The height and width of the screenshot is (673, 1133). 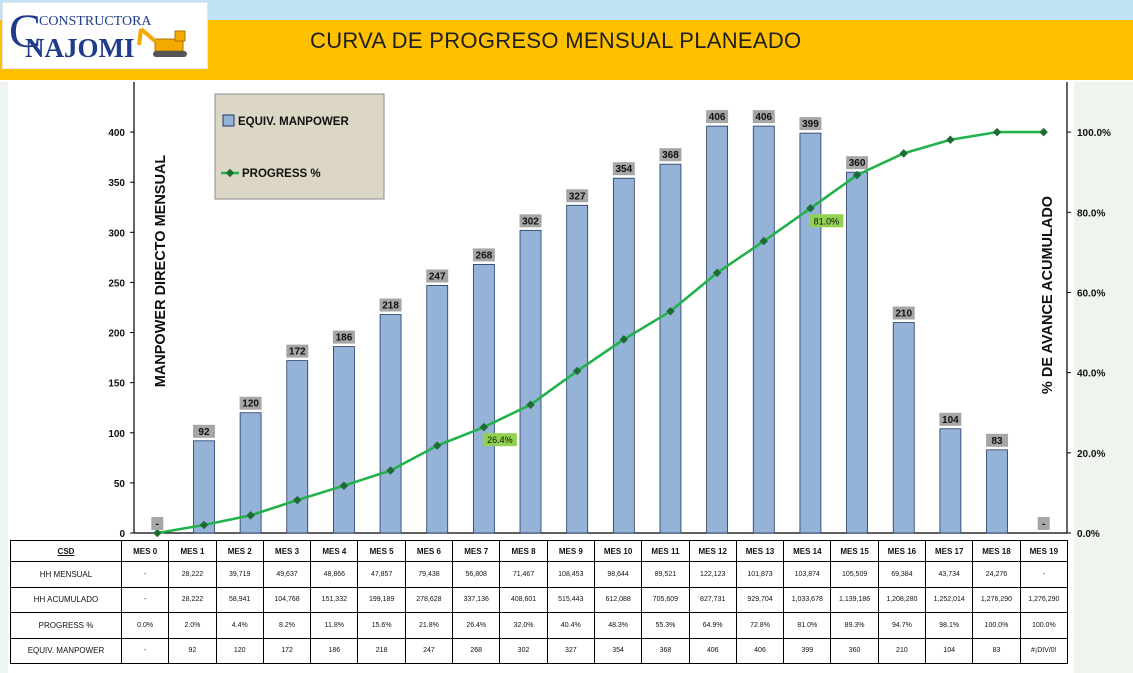 What do you see at coordinates (949, 625) in the screenshot?
I see `table-cell: 98.1%` at bounding box center [949, 625].